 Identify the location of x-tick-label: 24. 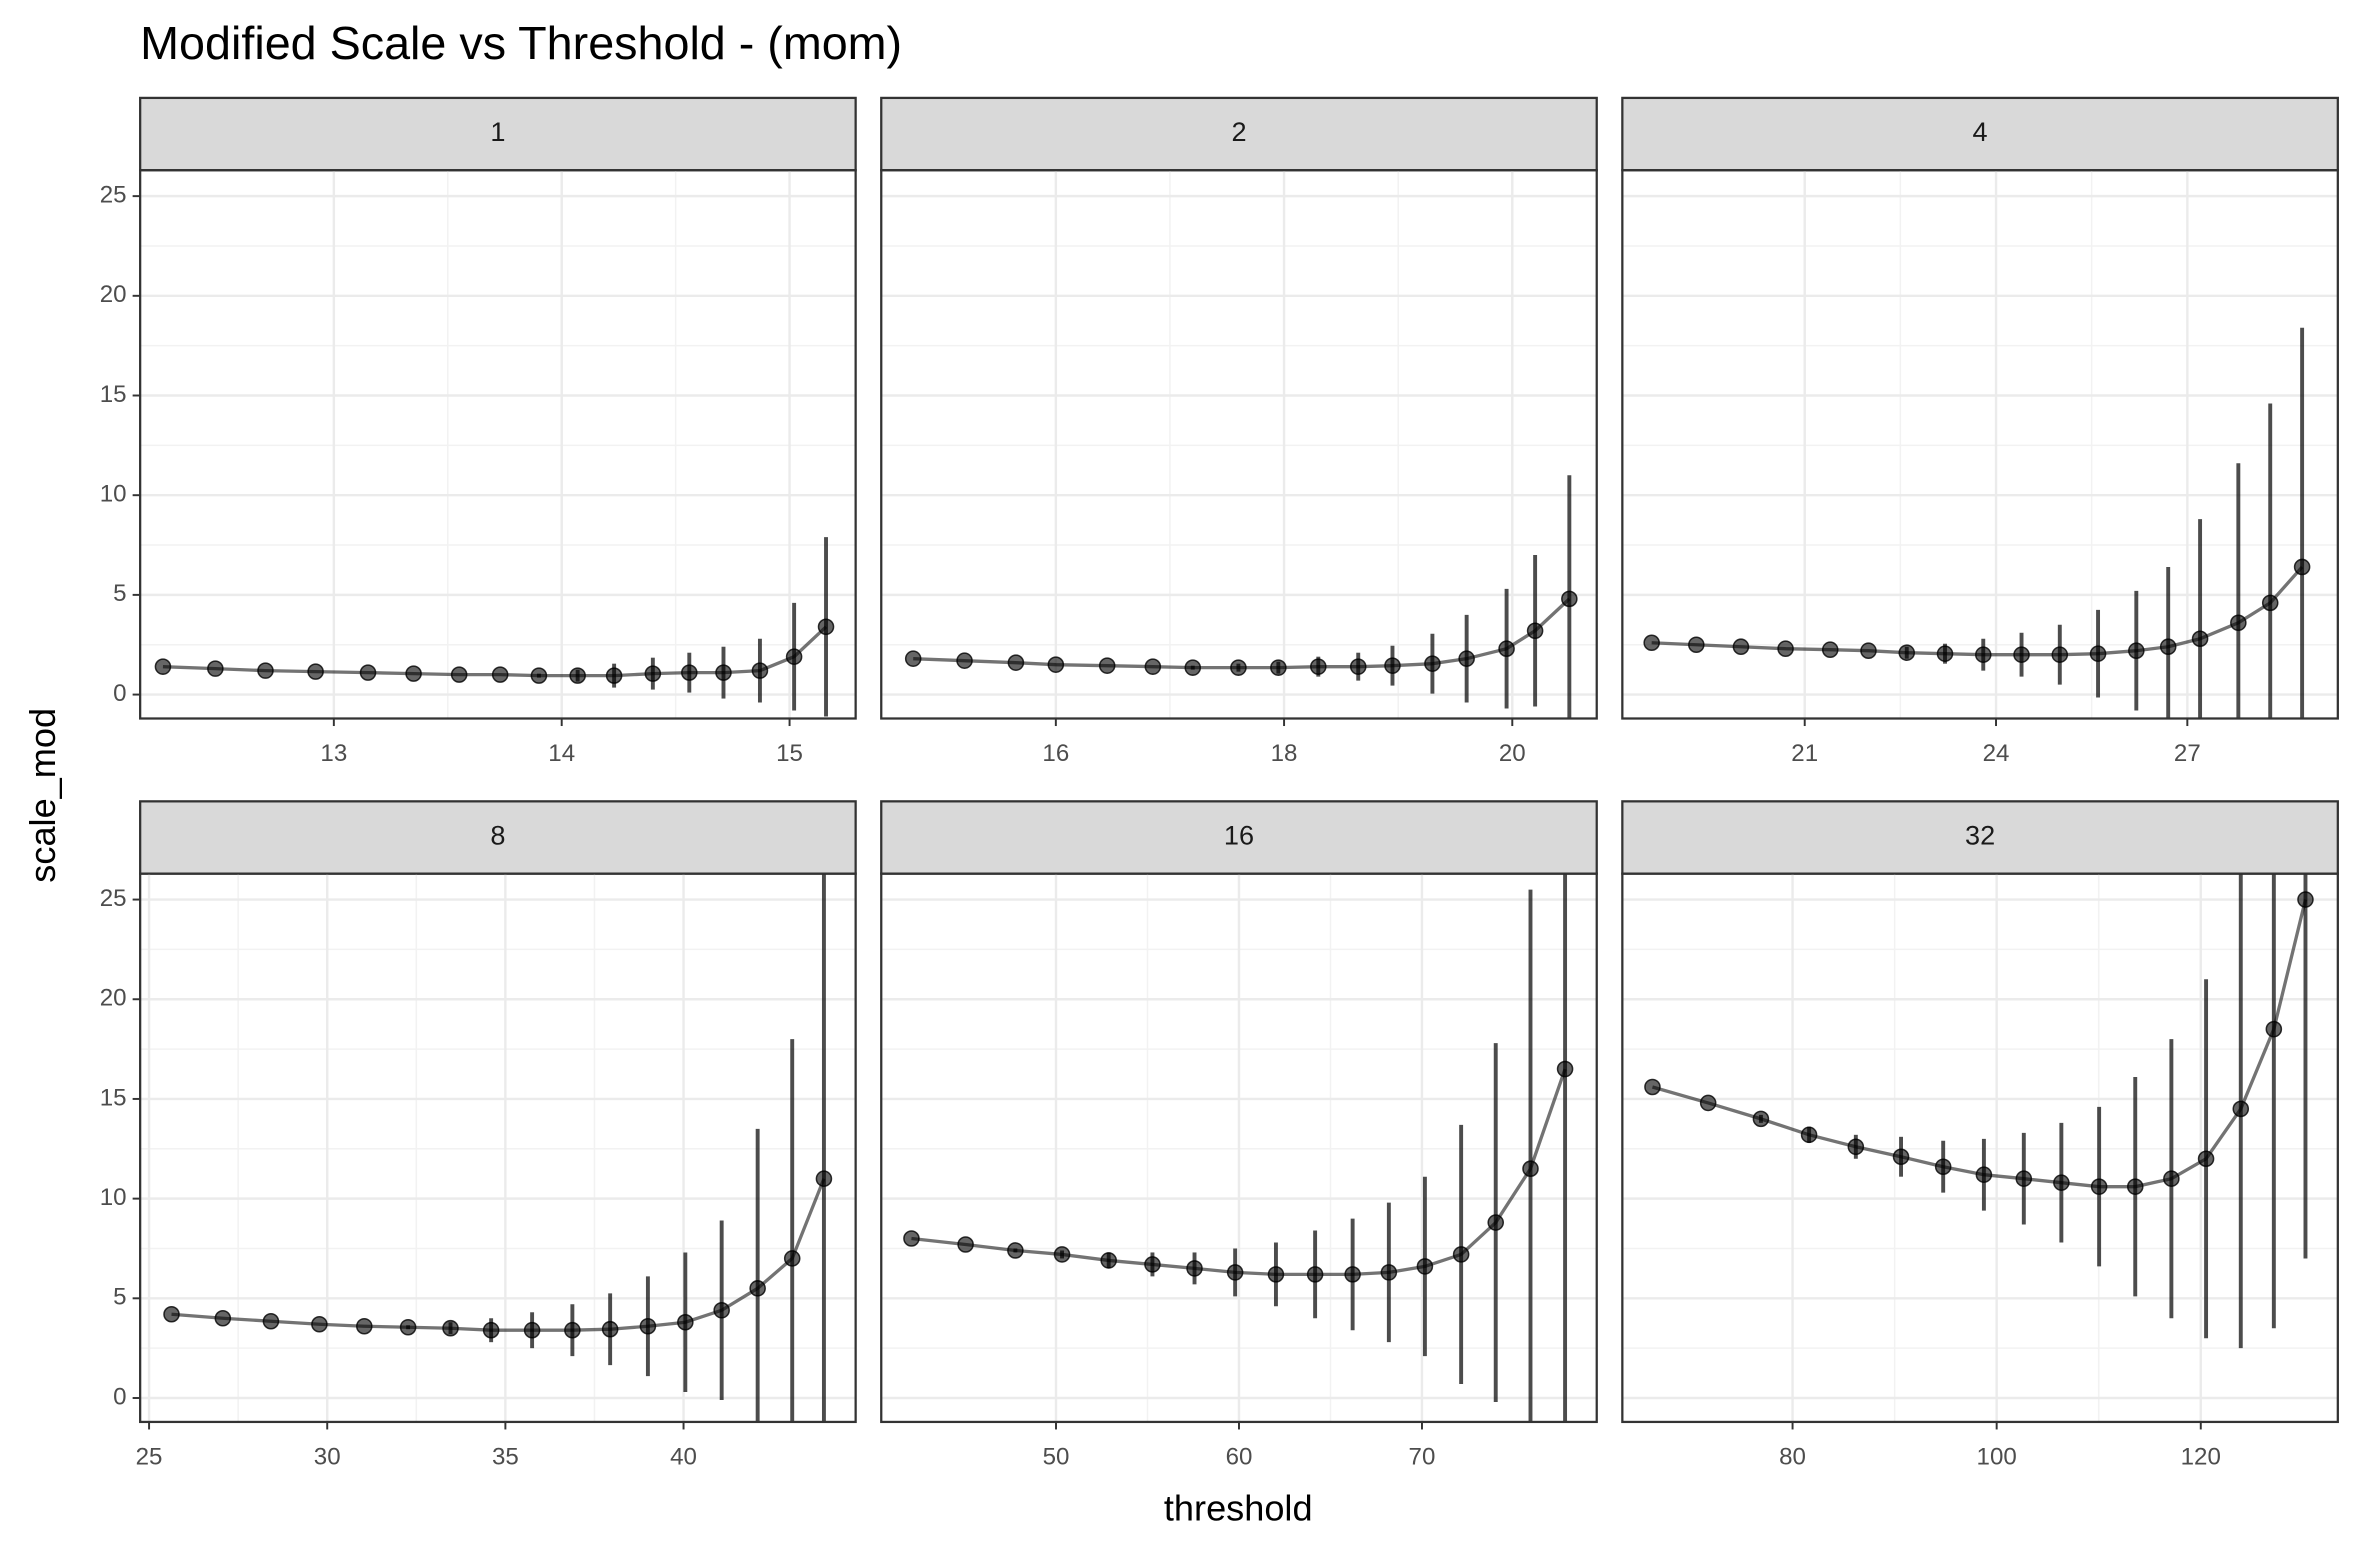
(1996, 753).